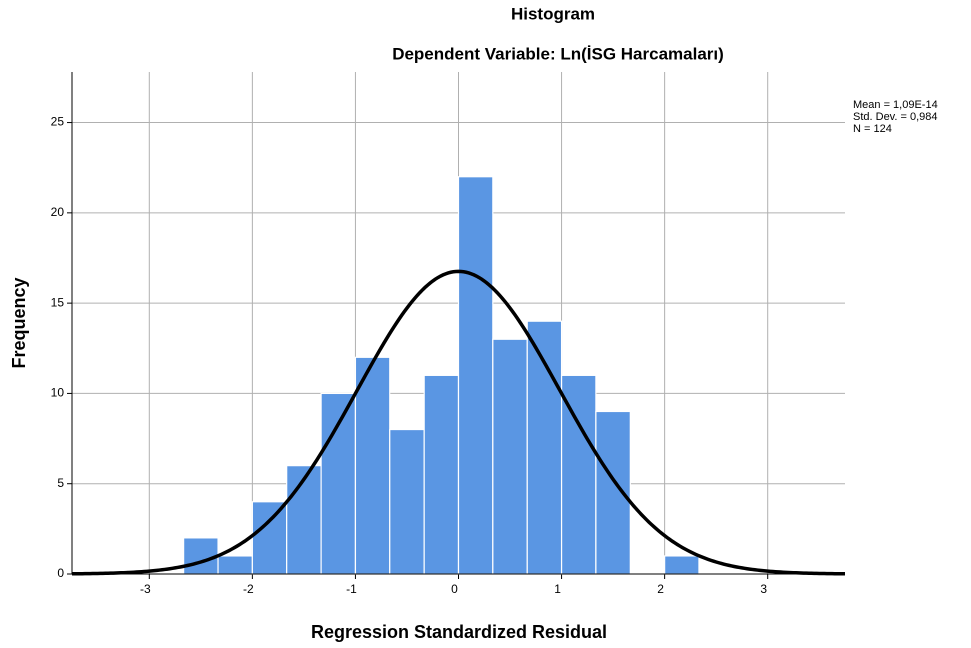 This screenshot has width=971, height=648. Describe the element at coordinates (557, 589) in the screenshot. I see `x-tick-label: 1` at that location.